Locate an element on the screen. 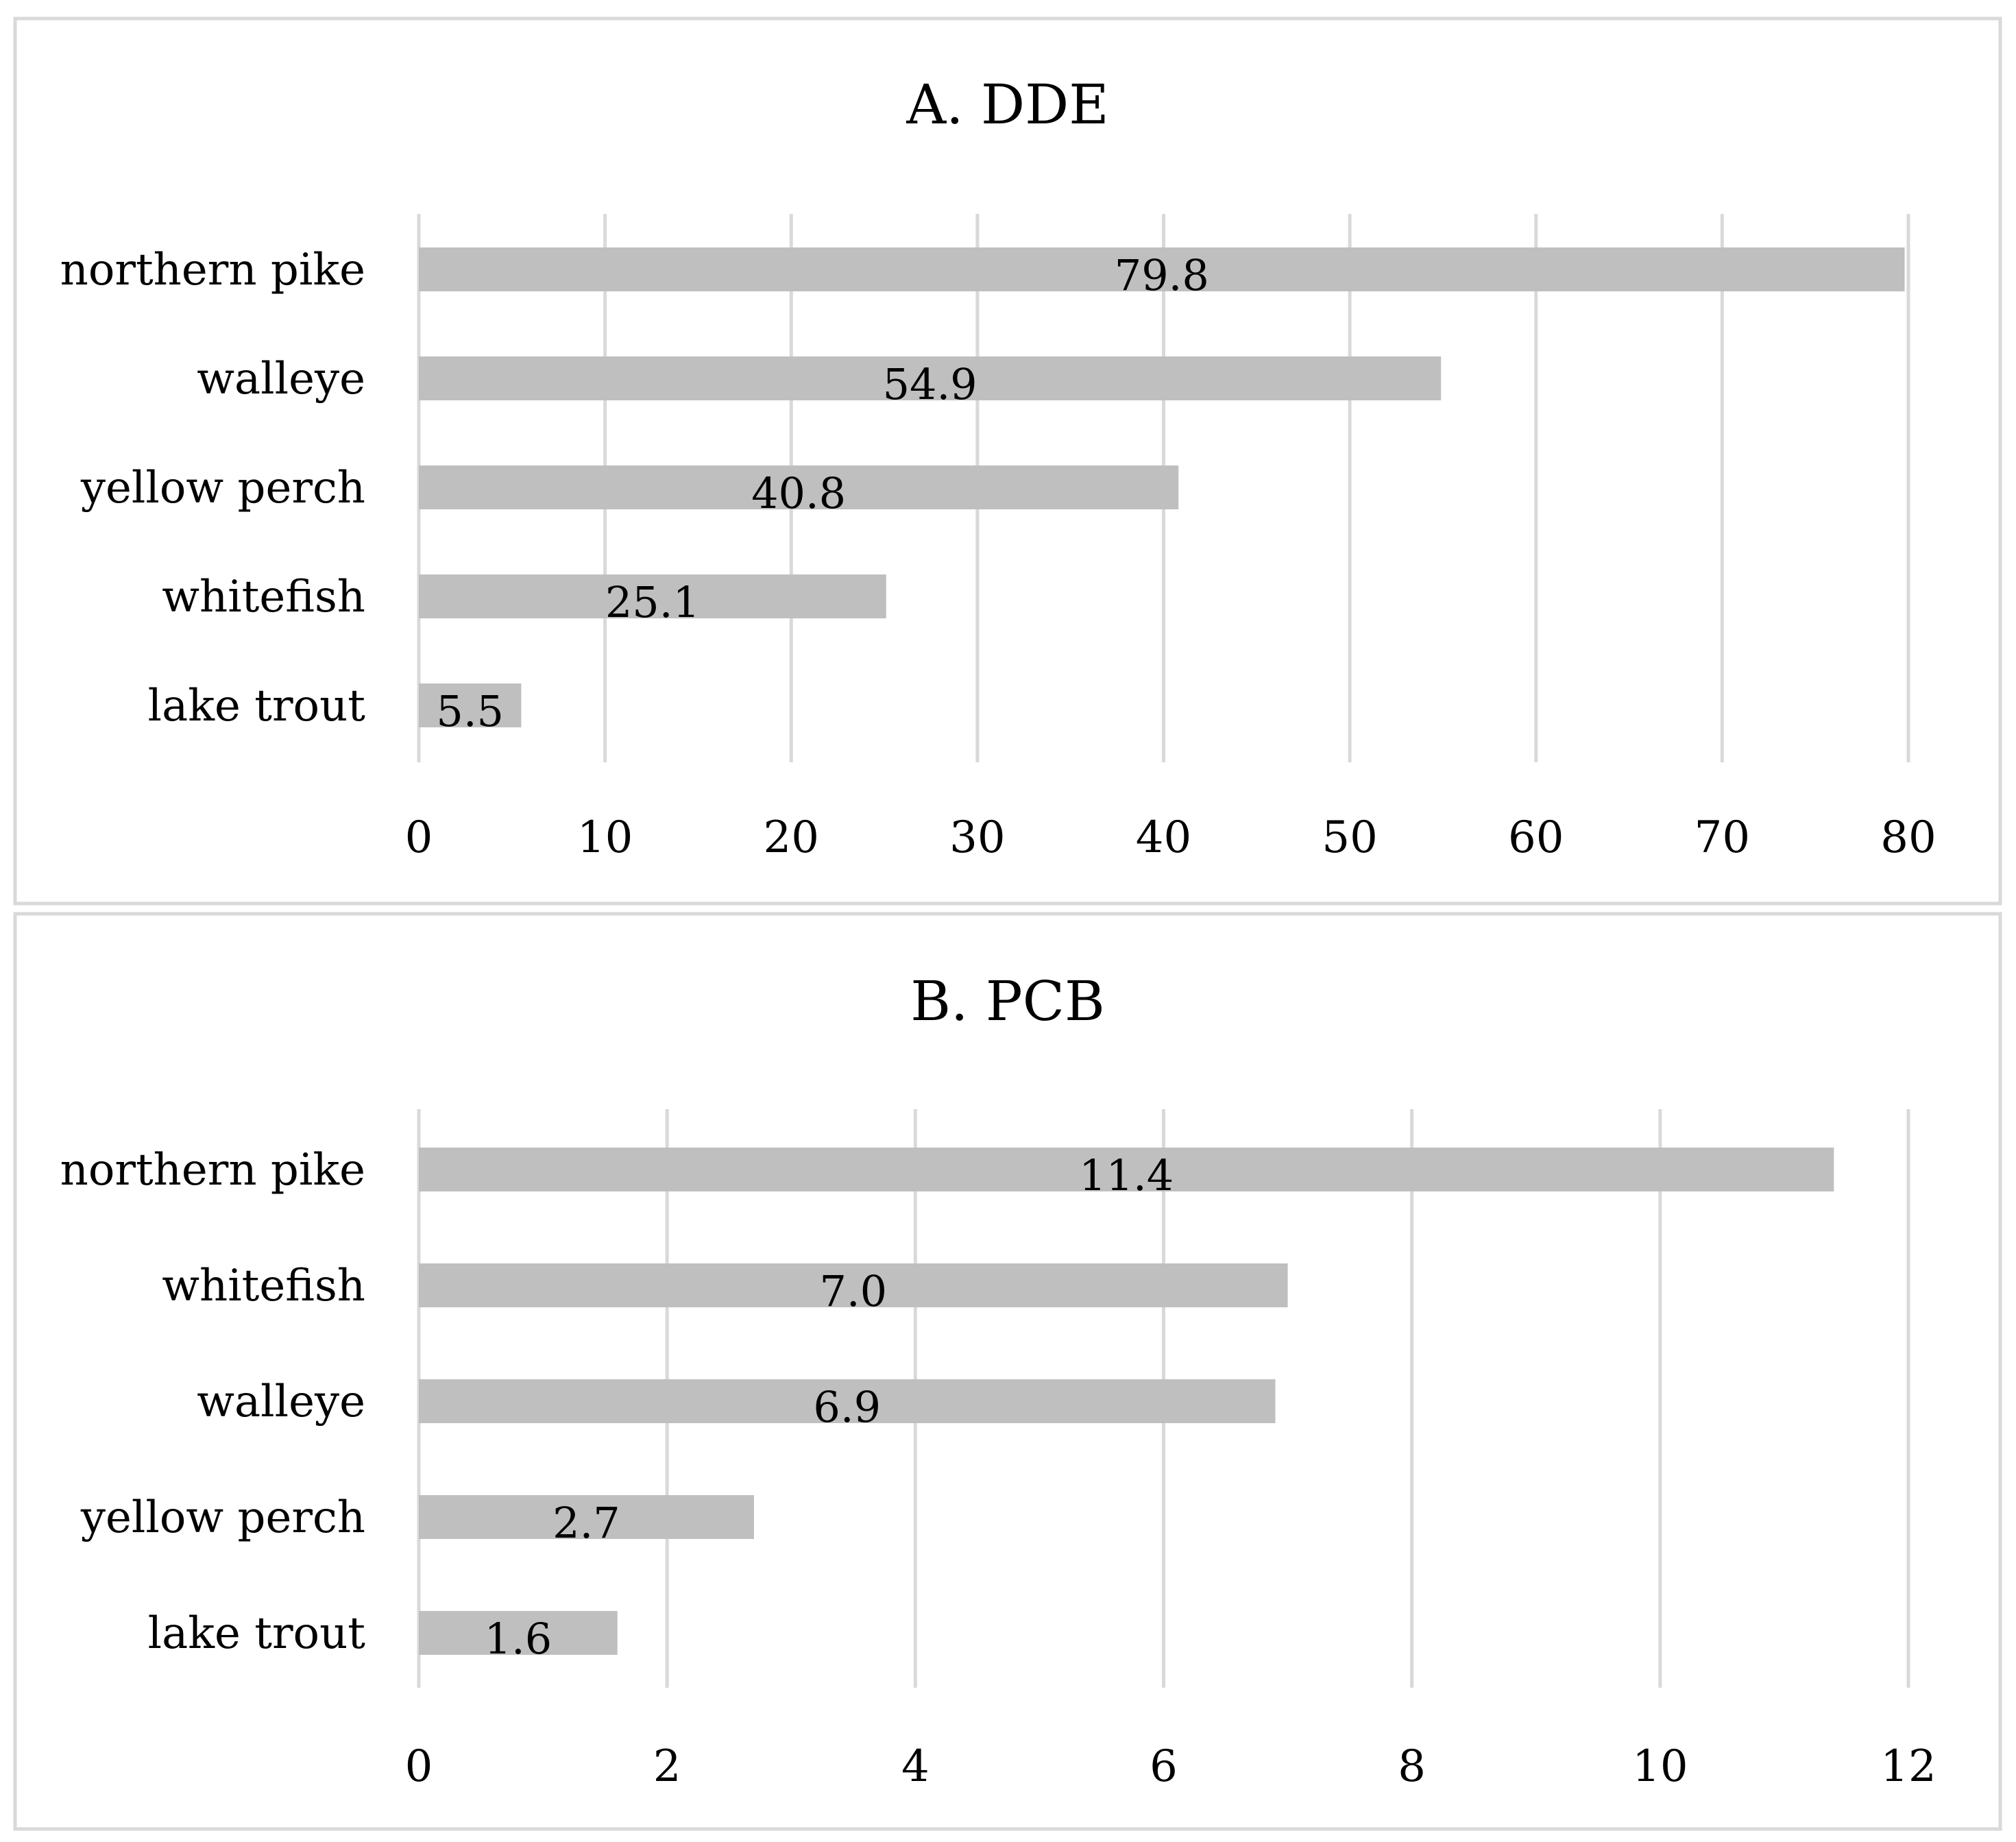 This screenshot has height=1842, width=2016. dde-x-tick-label: 10 is located at coordinates (605, 837).